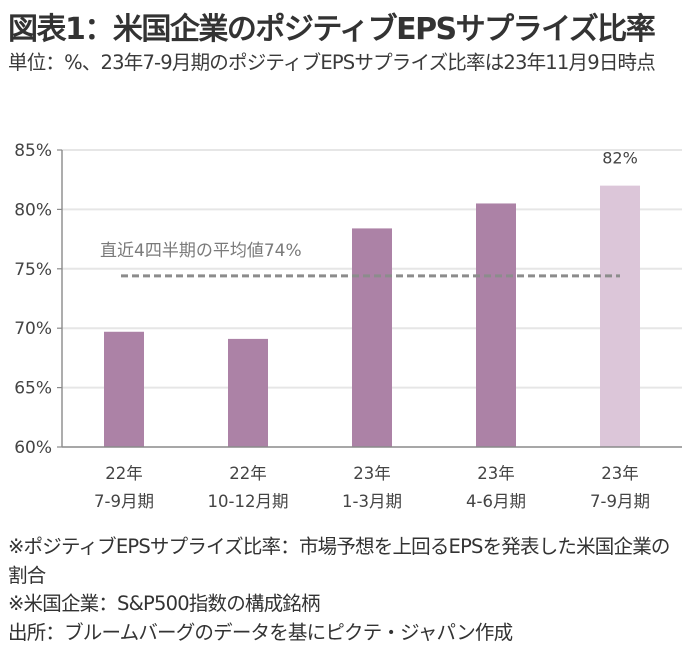 The image size is (688, 654). Describe the element at coordinates (33, 151) in the screenshot. I see `y-tick-label: 85%` at that location.